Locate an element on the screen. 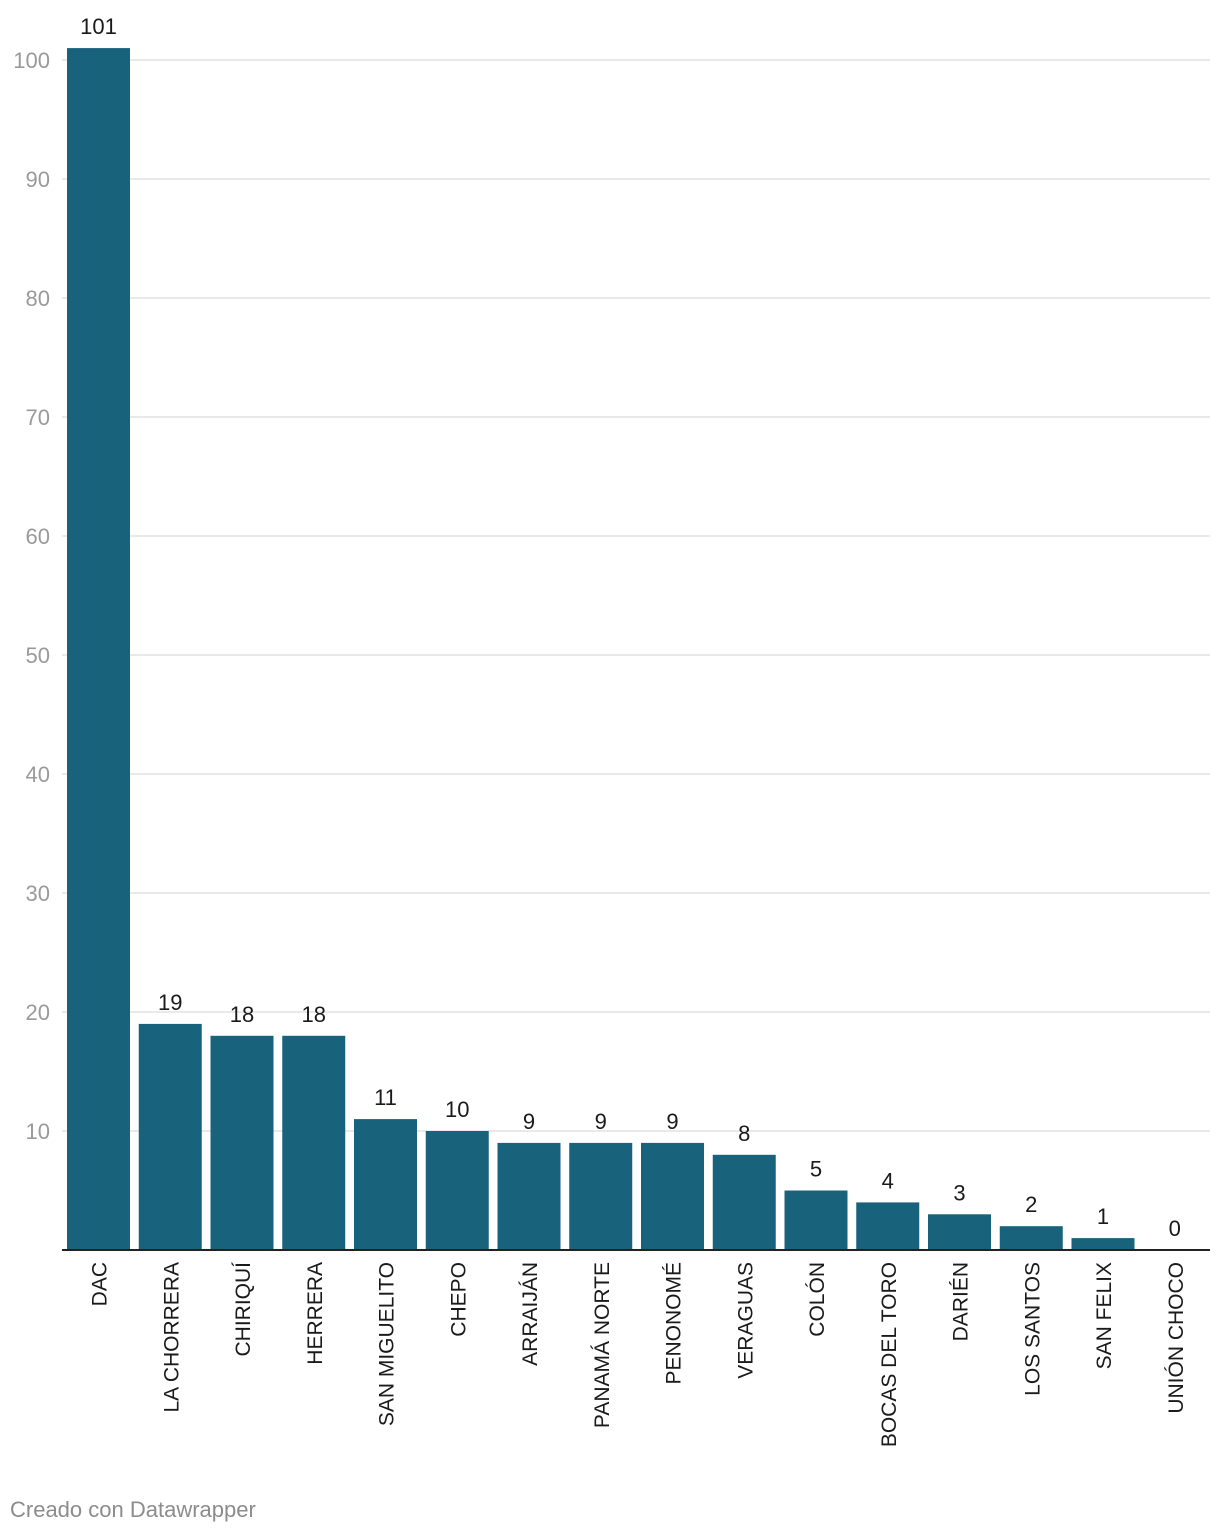 The width and height of the screenshot is (1220, 1536). x-tick-label: PANAMÁ NORTE is located at coordinates (602, 1345).